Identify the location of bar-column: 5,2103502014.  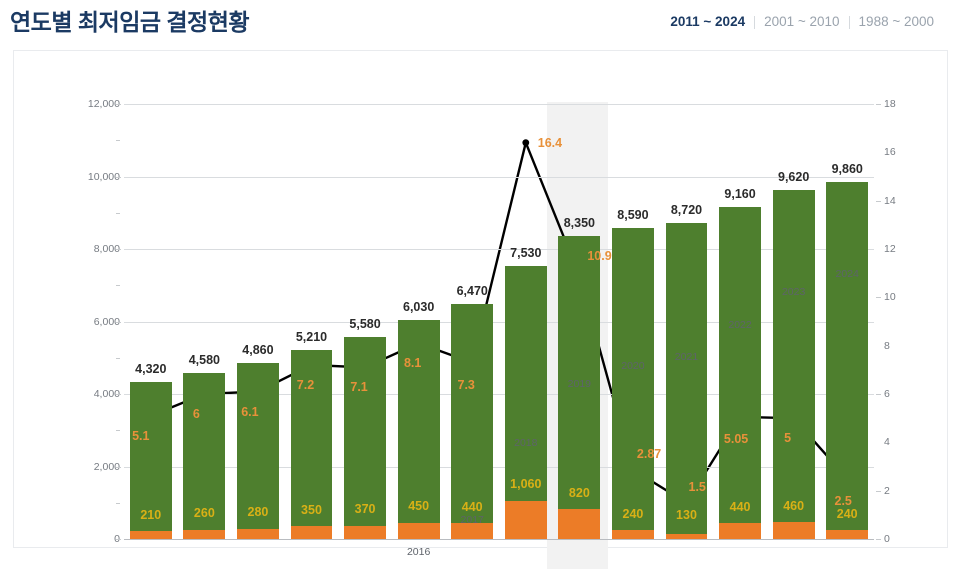
(311, 435).